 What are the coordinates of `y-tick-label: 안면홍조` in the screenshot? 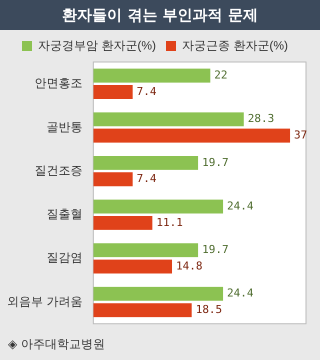 It's located at (58, 83).